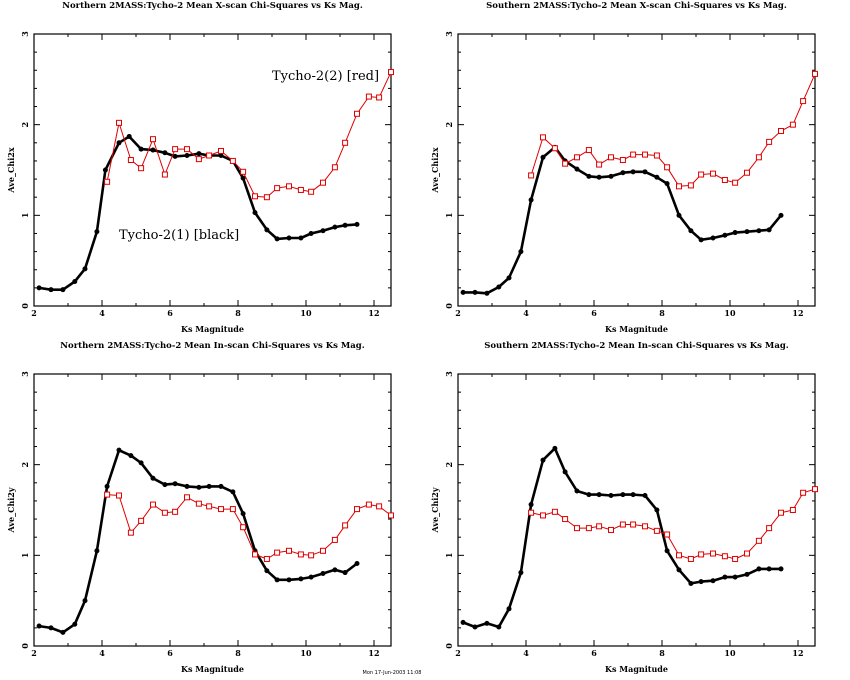 This screenshot has height=680, width=850. Describe the element at coordinates (11, 510) in the screenshot. I see `y-axis-label: Ave_Chi2y` at that location.